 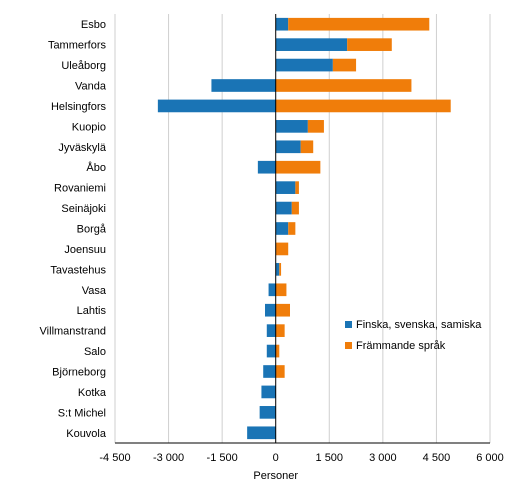 I want to click on x-tick-label-2: -1 500, so click(x=222, y=458).